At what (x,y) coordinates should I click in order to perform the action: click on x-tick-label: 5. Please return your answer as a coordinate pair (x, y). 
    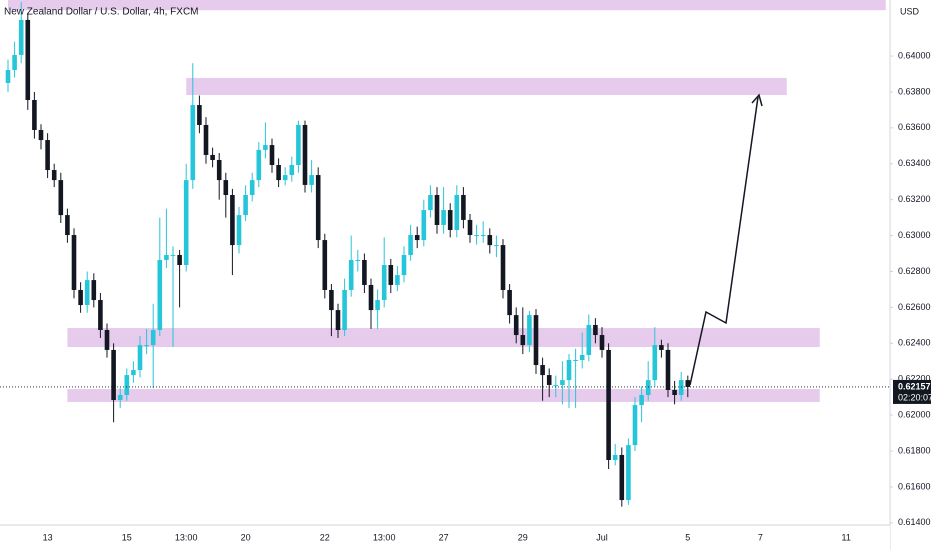
    Looking at the image, I should click on (687, 537).